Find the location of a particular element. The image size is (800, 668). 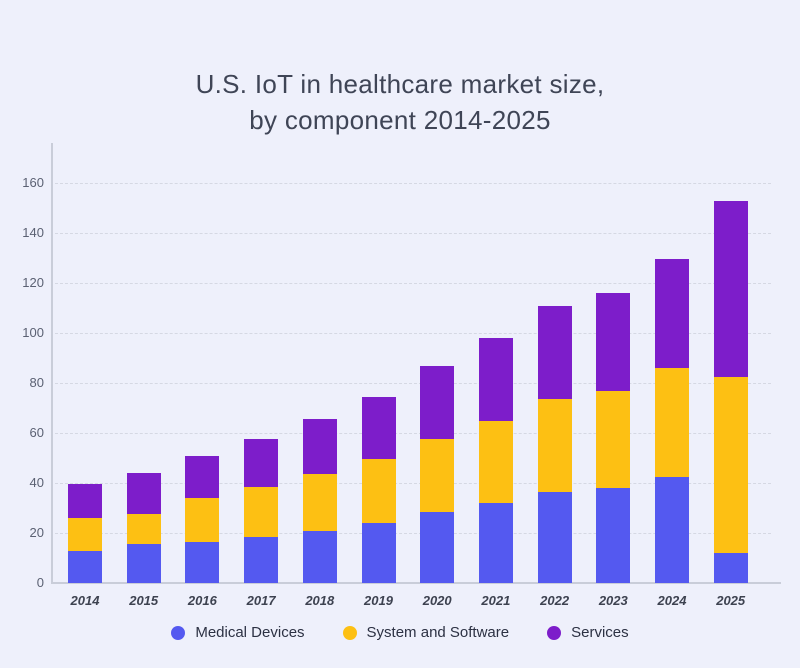

bar-segment-2019-system-and-software is located at coordinates (378, 491).